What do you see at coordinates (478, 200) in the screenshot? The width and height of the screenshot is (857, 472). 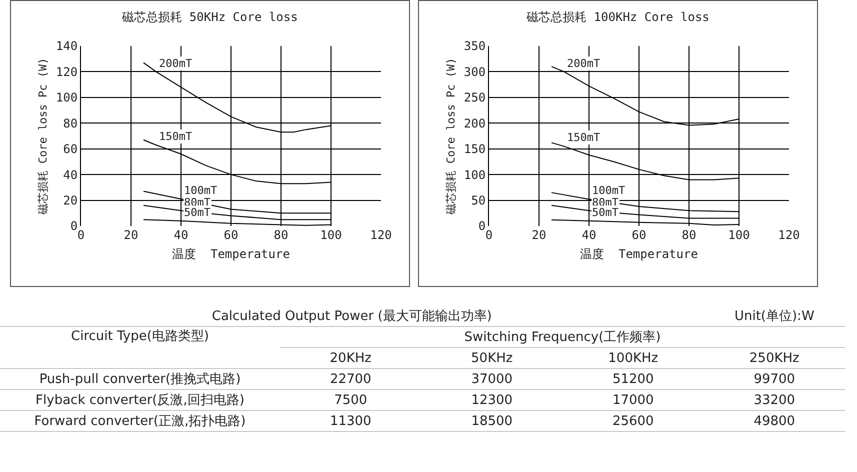 I see `y-tick-label: 50` at bounding box center [478, 200].